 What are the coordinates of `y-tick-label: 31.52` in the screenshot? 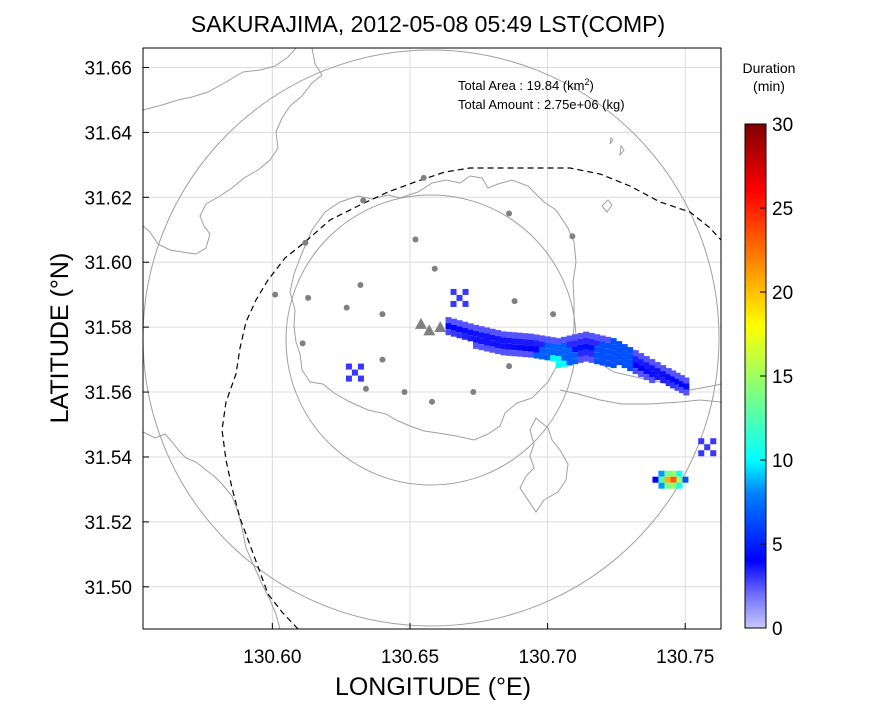 It's located at (108, 523).